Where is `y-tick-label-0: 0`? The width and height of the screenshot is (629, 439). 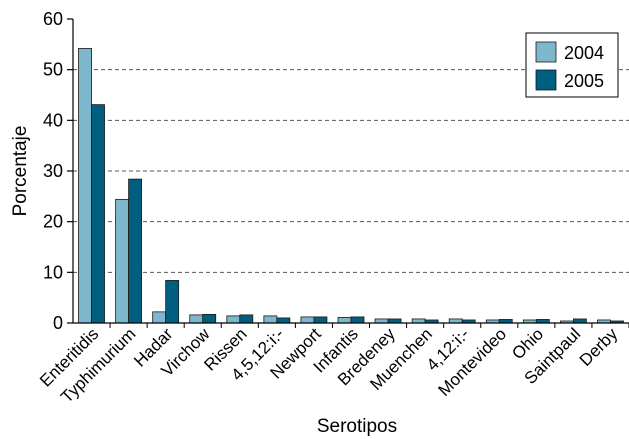
y-tick-label-0: 0 is located at coordinates (58, 323).